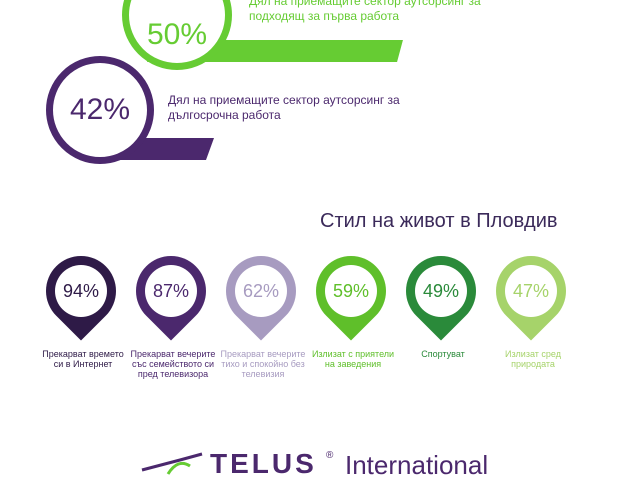  Describe the element at coordinates (320, 464) in the screenshot. I see `telus-logo: TELUS ® International` at that location.